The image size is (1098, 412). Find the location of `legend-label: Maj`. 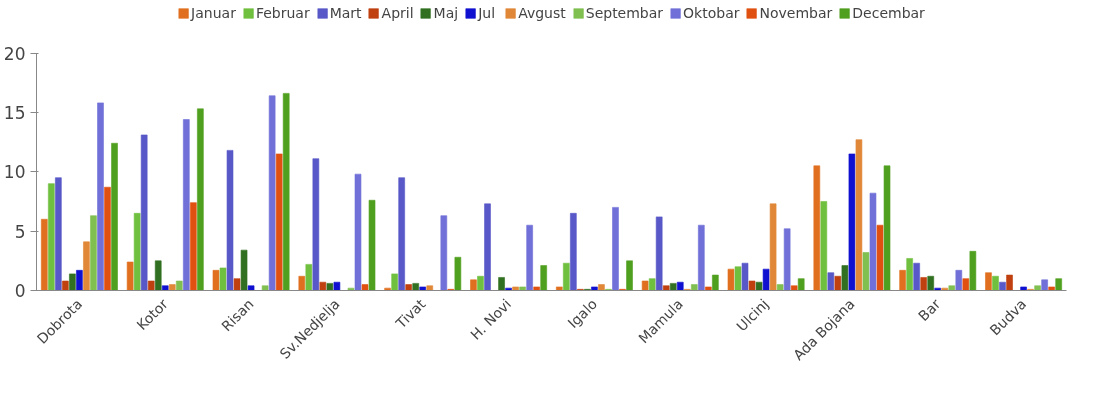

legend-label: Maj is located at coordinates (446, 13).